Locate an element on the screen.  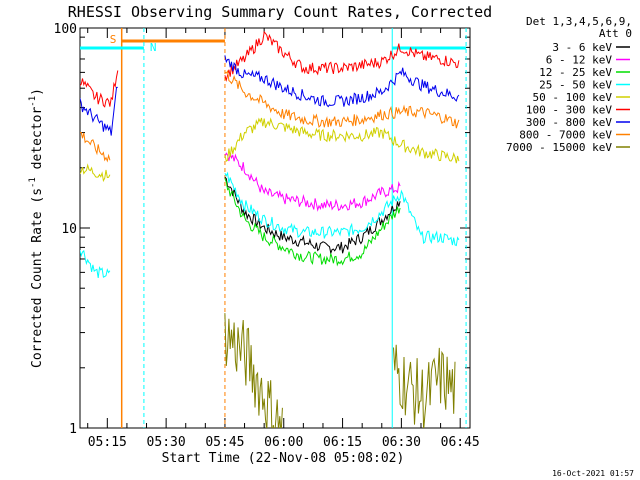
x-tick-label: 06:00 is located at coordinates (283, 442).